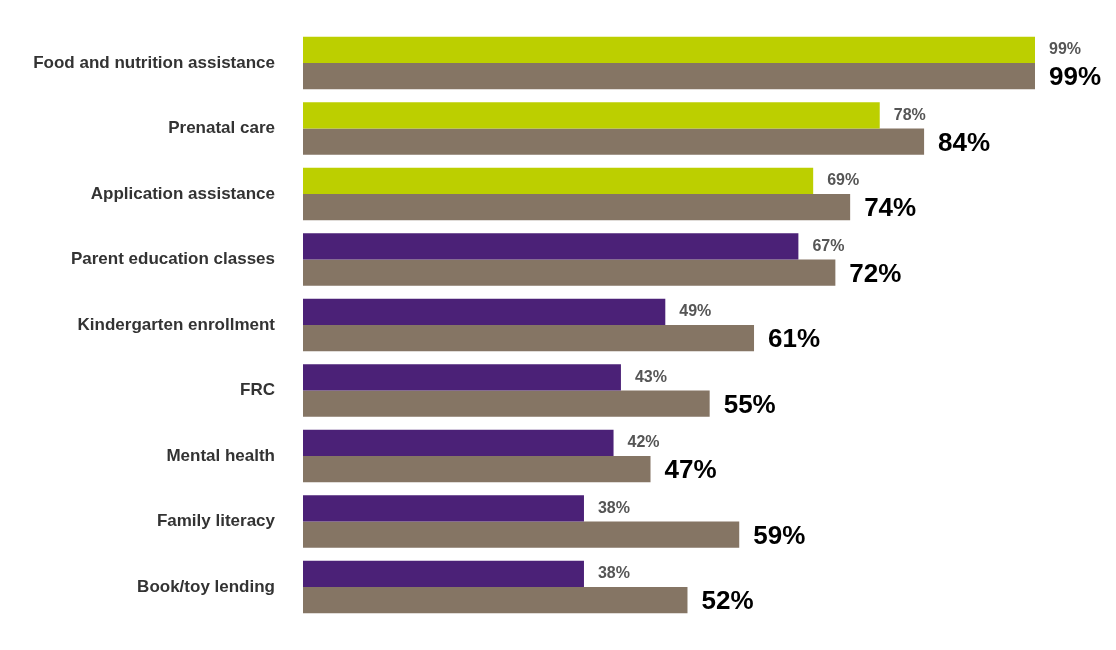 The height and width of the screenshot is (650, 1116). What do you see at coordinates (890, 207) in the screenshot?
I see `data-label: 74%` at bounding box center [890, 207].